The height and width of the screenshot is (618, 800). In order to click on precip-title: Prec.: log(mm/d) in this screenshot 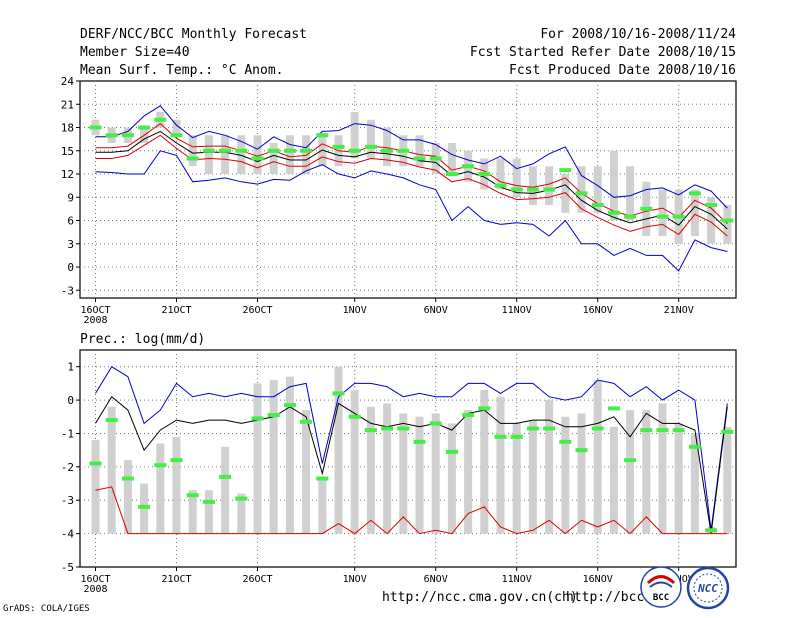, I will do `click(143, 339)`.